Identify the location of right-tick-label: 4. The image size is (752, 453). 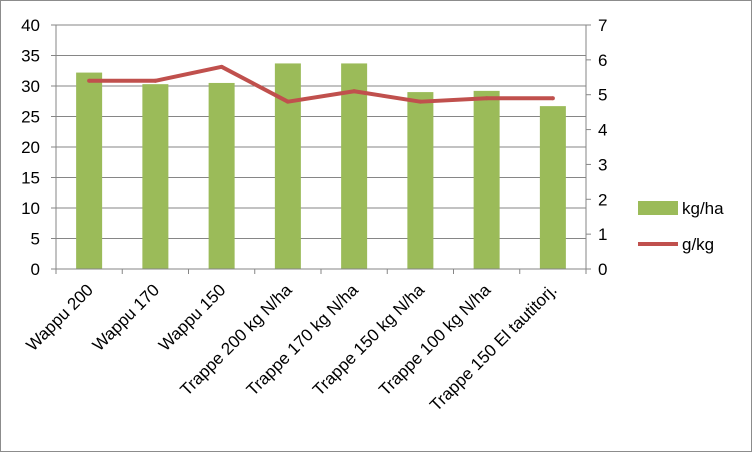
(602, 130).